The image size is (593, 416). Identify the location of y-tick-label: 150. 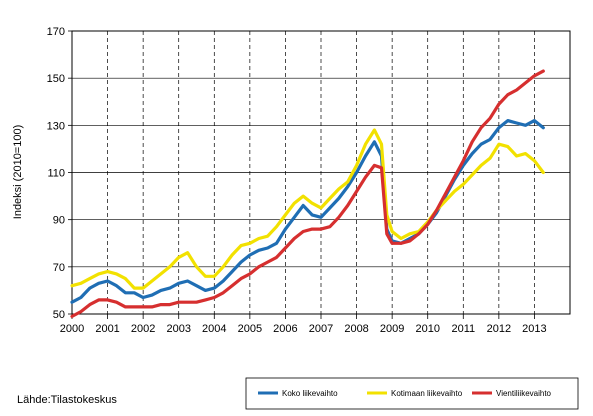
(56, 79).